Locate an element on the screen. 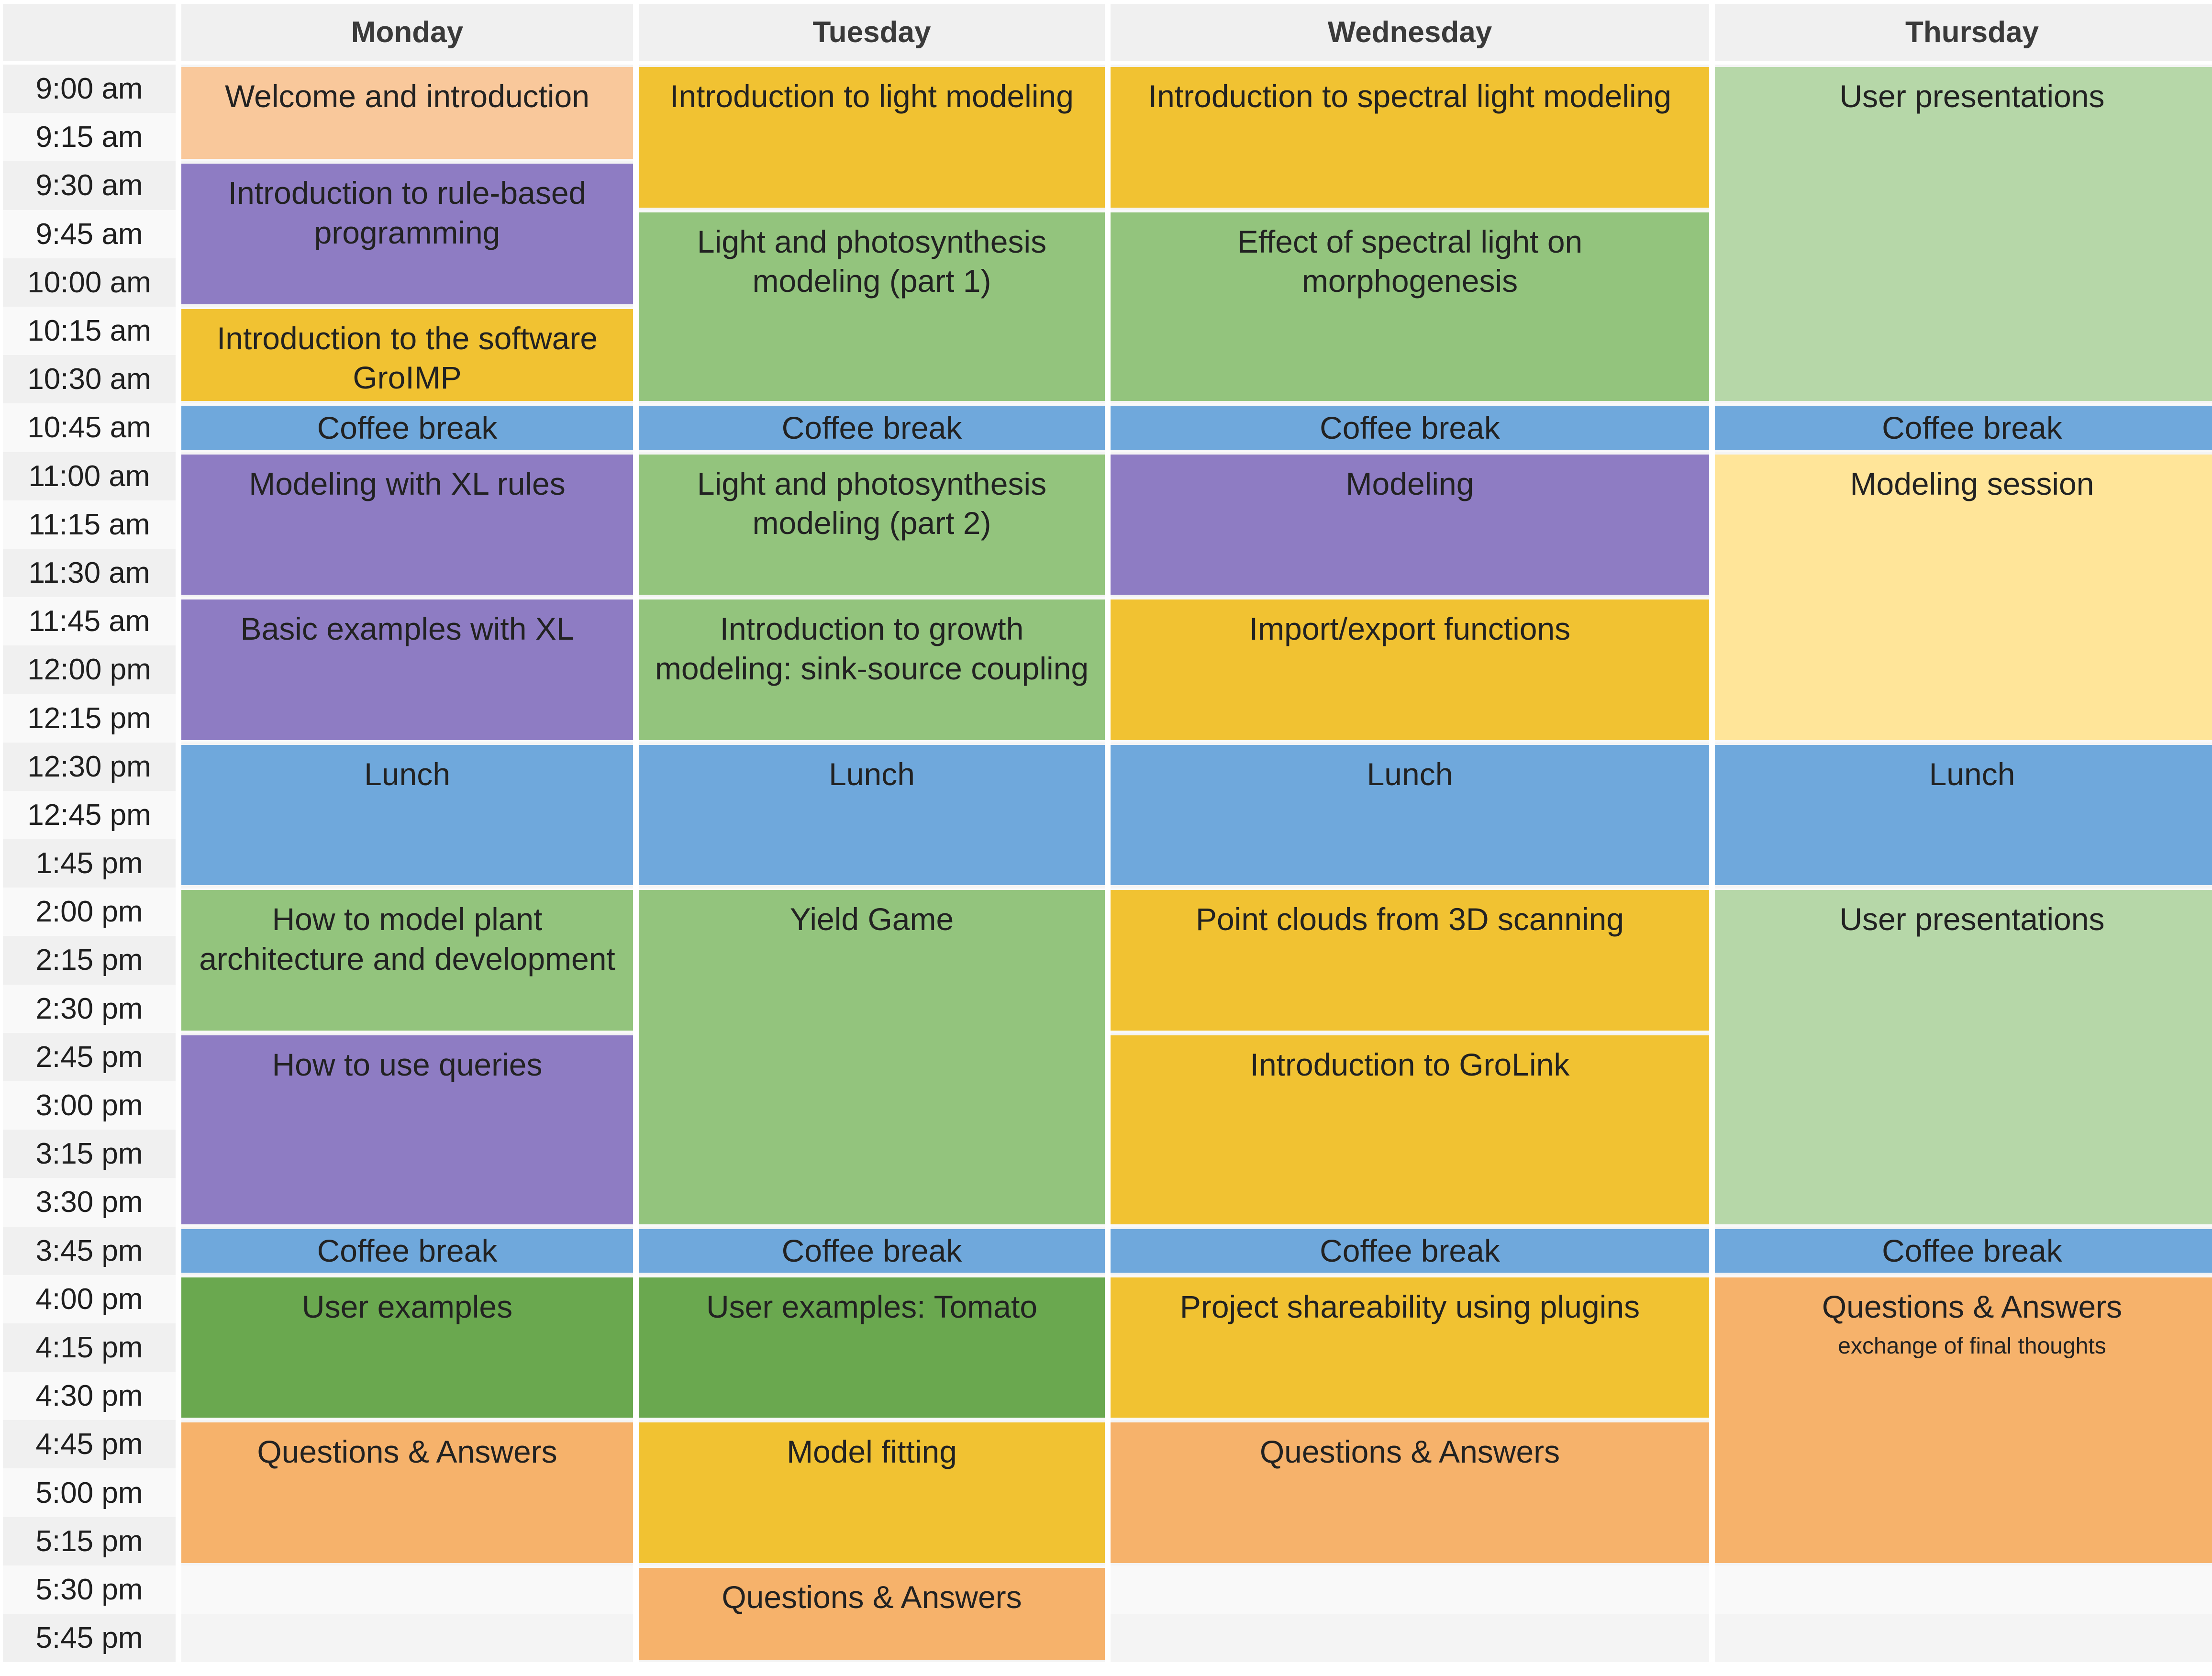 Image resolution: width=2212 pixels, height=1676 pixels. time-label: 5:15 pm is located at coordinates (89, 1541).